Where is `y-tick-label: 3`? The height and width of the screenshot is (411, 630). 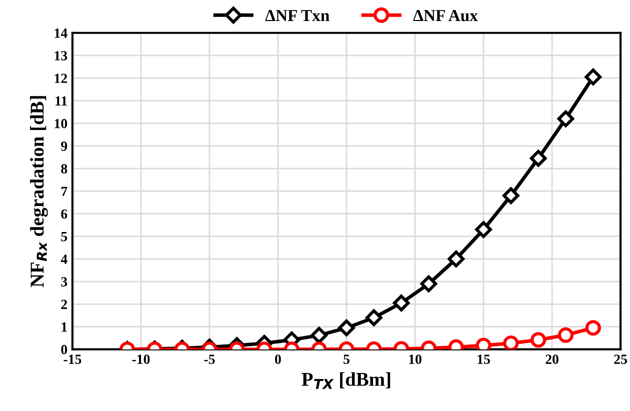 y-tick-label: 3 is located at coordinates (64, 281).